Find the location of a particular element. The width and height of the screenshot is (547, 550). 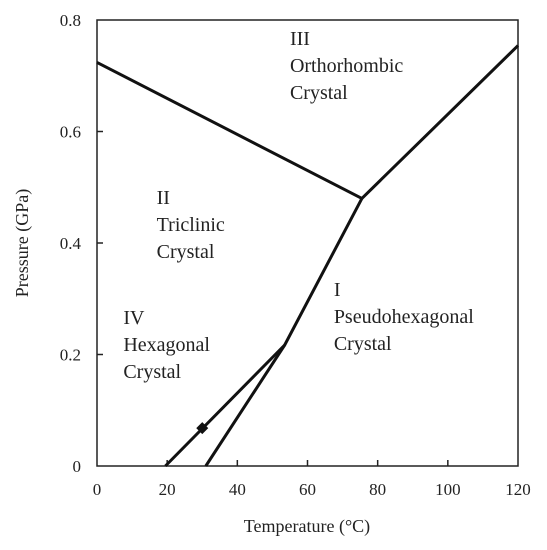

y-tick-label: 0 is located at coordinates (77, 466).